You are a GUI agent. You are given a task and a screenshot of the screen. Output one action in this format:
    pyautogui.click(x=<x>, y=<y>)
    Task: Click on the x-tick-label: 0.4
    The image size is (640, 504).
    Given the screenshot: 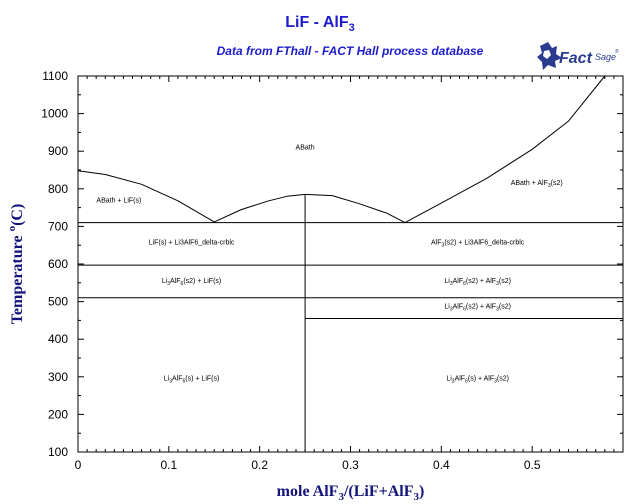 What is the action you would take?
    pyautogui.click(x=441, y=465)
    